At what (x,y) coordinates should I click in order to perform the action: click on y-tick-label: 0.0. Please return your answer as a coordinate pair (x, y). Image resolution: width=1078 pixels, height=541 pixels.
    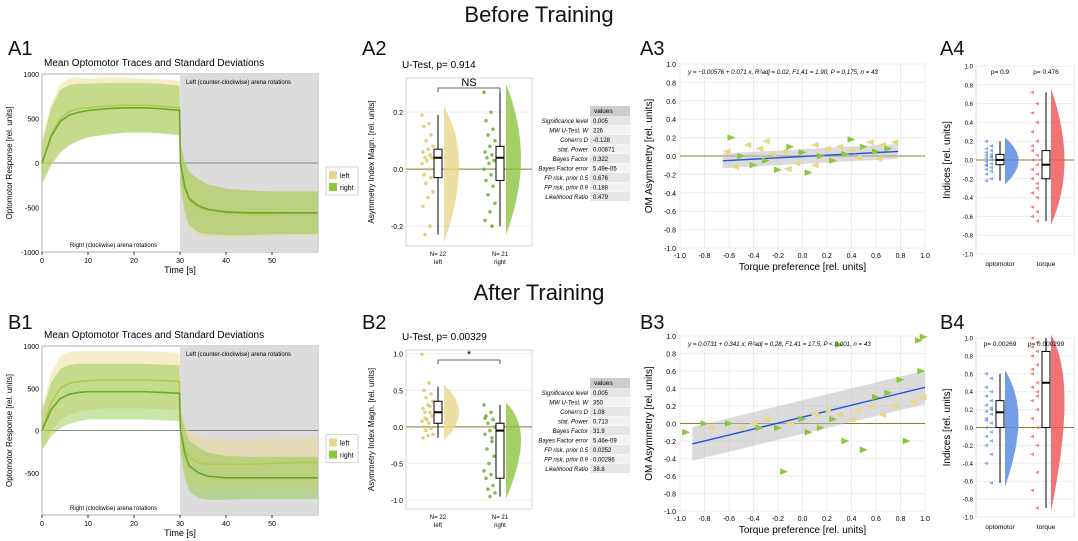
    Looking at the image, I should click on (969, 162).